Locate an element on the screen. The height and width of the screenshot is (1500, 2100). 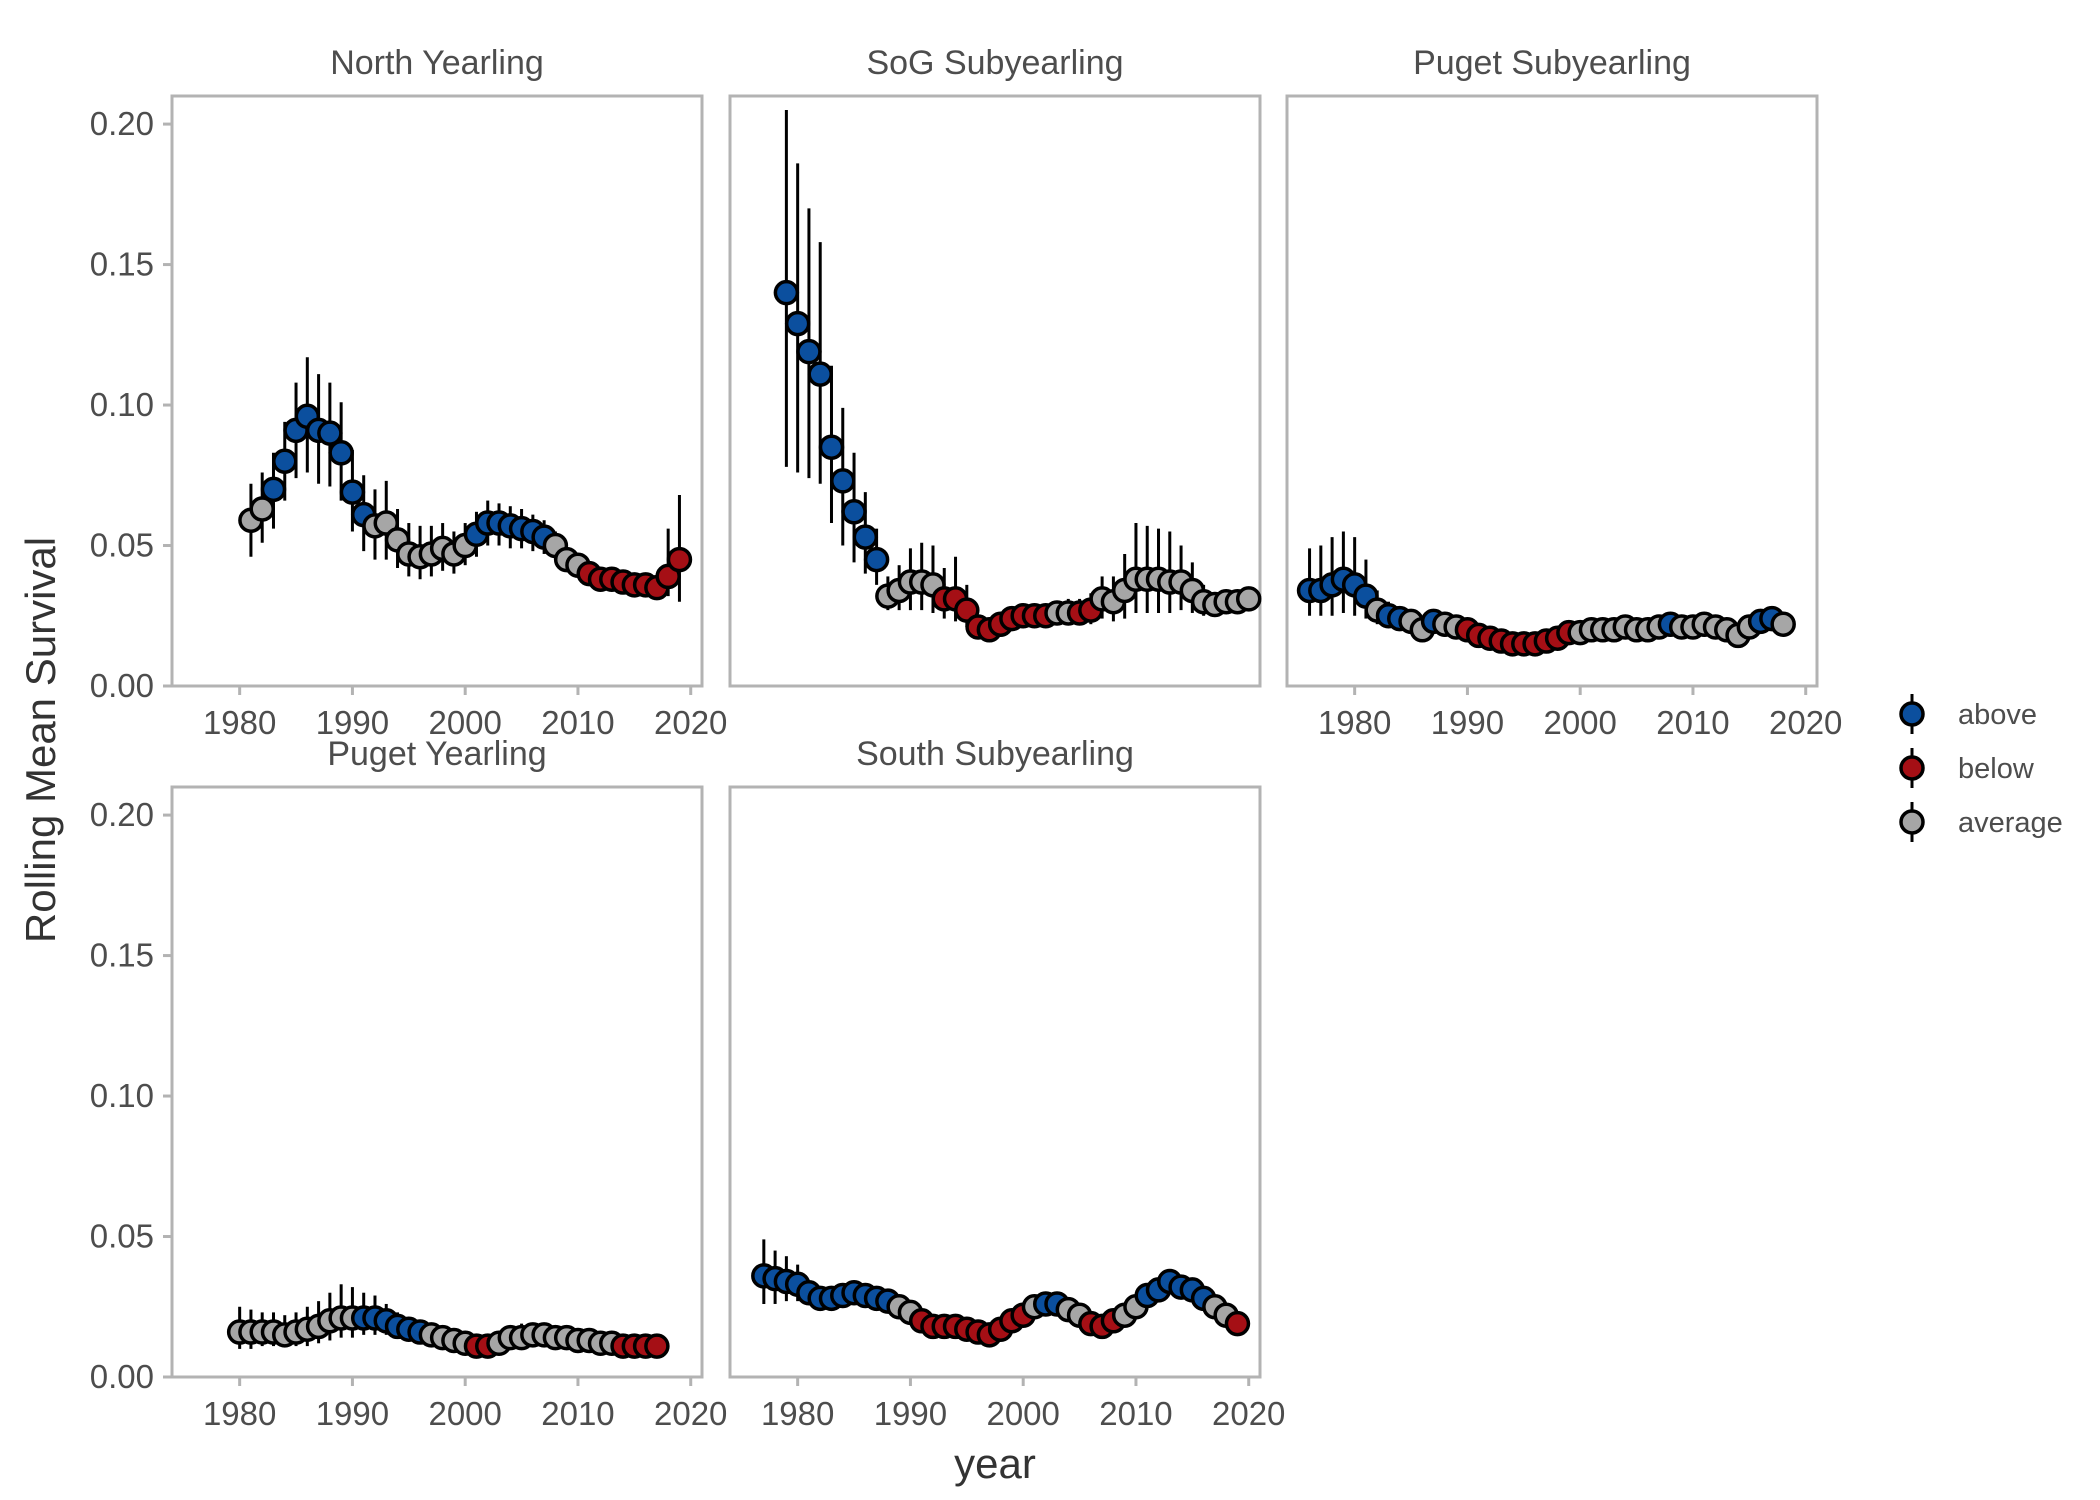
panel-title: Puget Yearling is located at coordinates (436, 754).